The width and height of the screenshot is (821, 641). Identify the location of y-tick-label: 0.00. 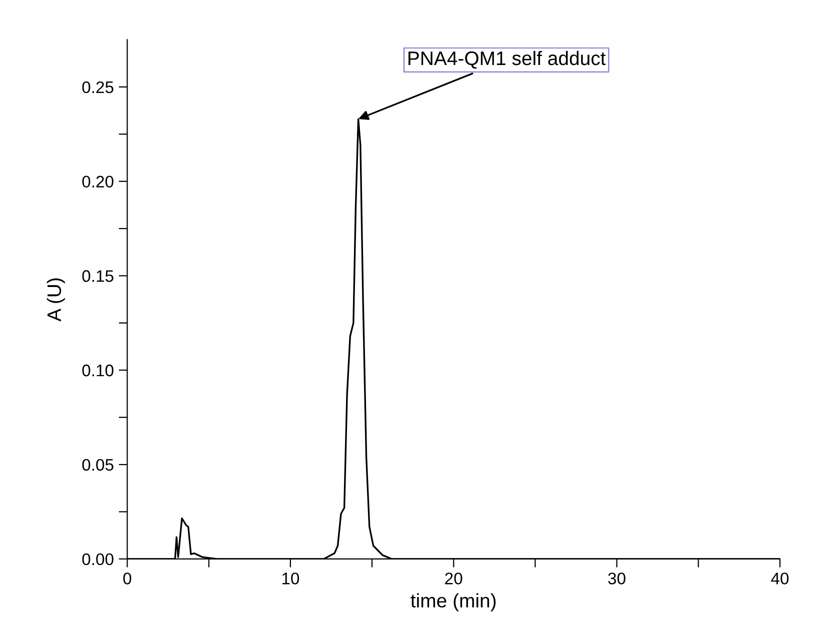
(98, 559).